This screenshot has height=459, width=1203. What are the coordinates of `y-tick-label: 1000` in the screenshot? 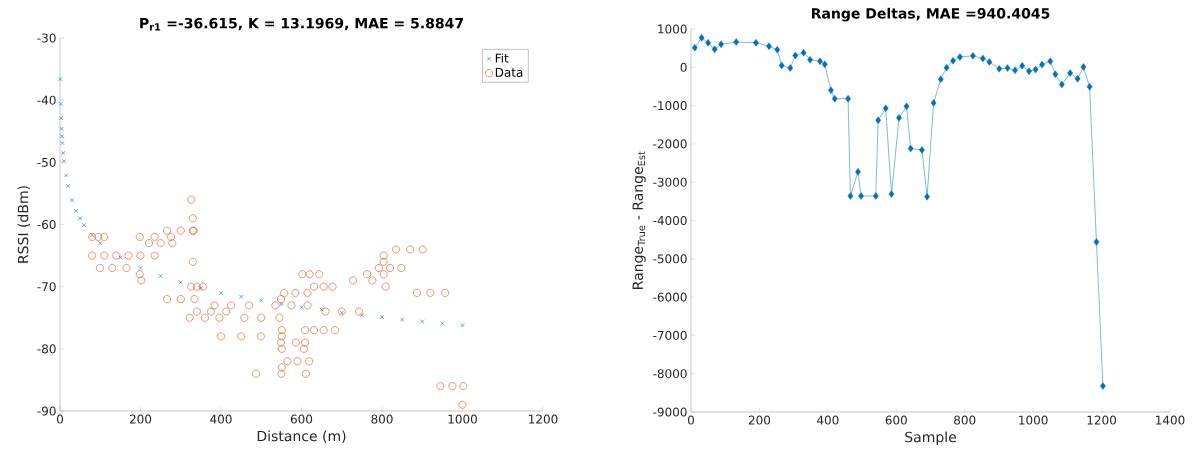 It's located at (672, 29).